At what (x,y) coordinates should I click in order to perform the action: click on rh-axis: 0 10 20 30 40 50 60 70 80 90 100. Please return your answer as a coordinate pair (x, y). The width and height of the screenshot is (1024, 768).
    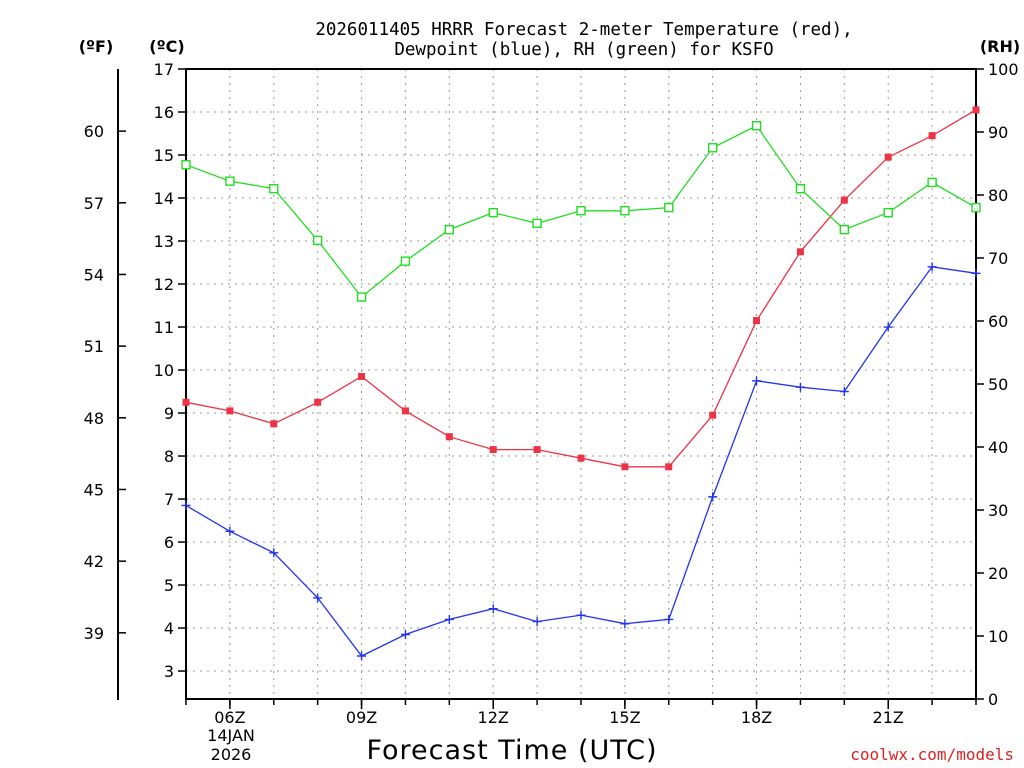
    Looking at the image, I should click on (997, 384).